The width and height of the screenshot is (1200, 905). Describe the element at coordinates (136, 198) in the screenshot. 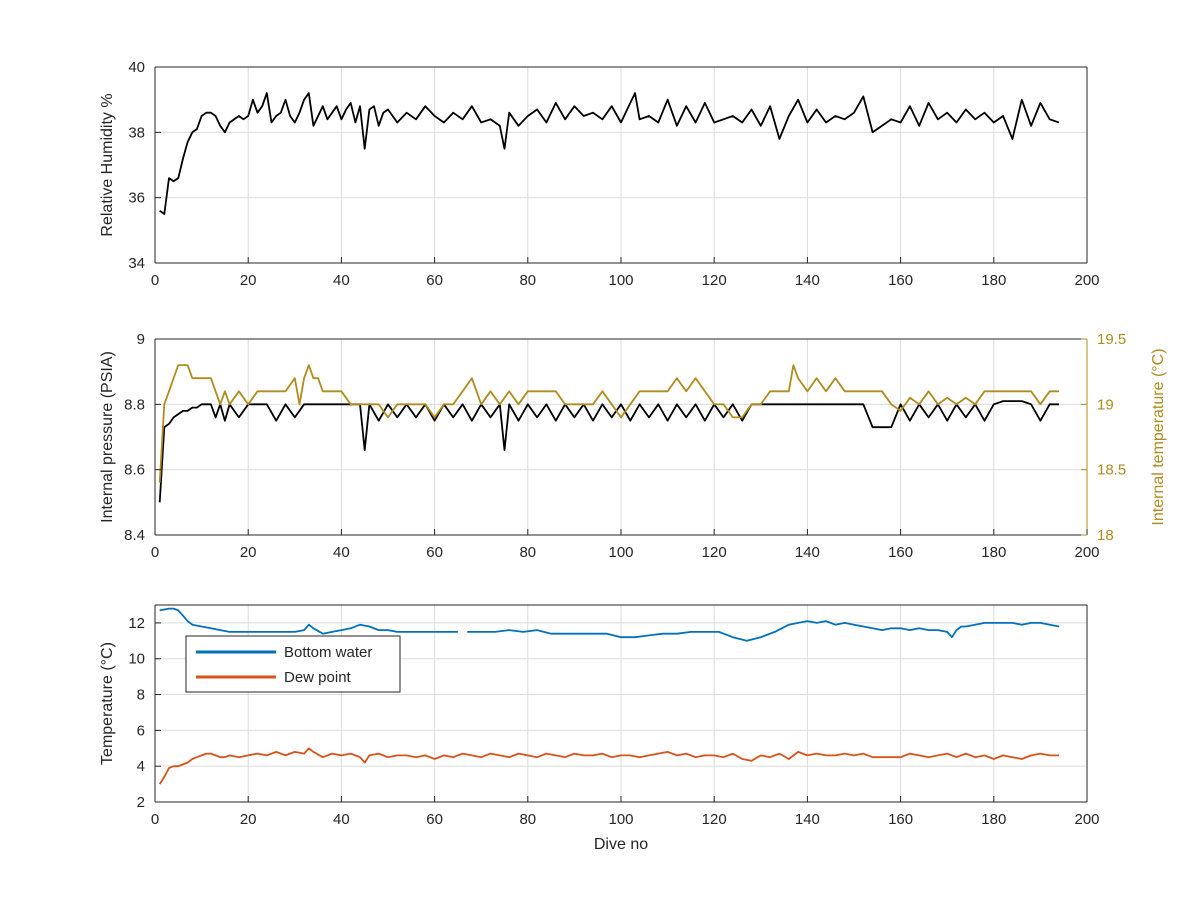

I see `y-tick-label: 36` at that location.